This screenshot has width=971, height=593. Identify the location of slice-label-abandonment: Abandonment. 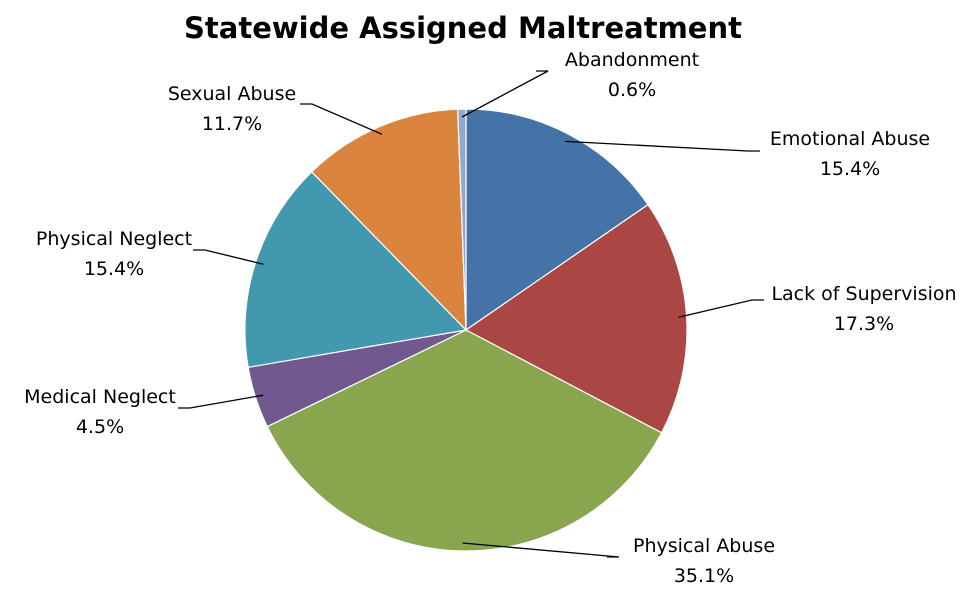
(632, 60).